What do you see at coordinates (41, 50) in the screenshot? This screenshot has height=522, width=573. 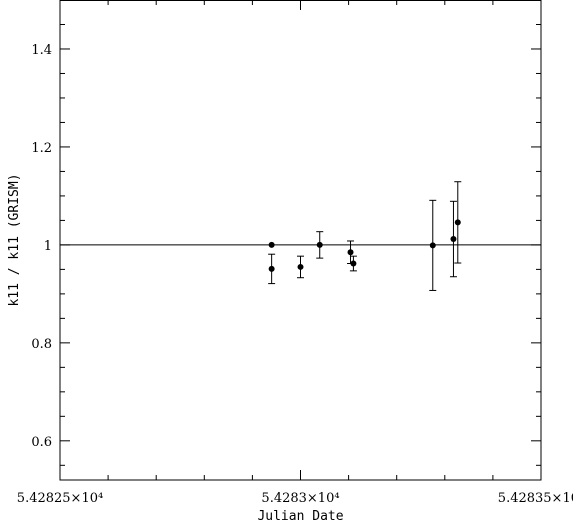 I see `y-tick-label: 1.4` at bounding box center [41, 50].